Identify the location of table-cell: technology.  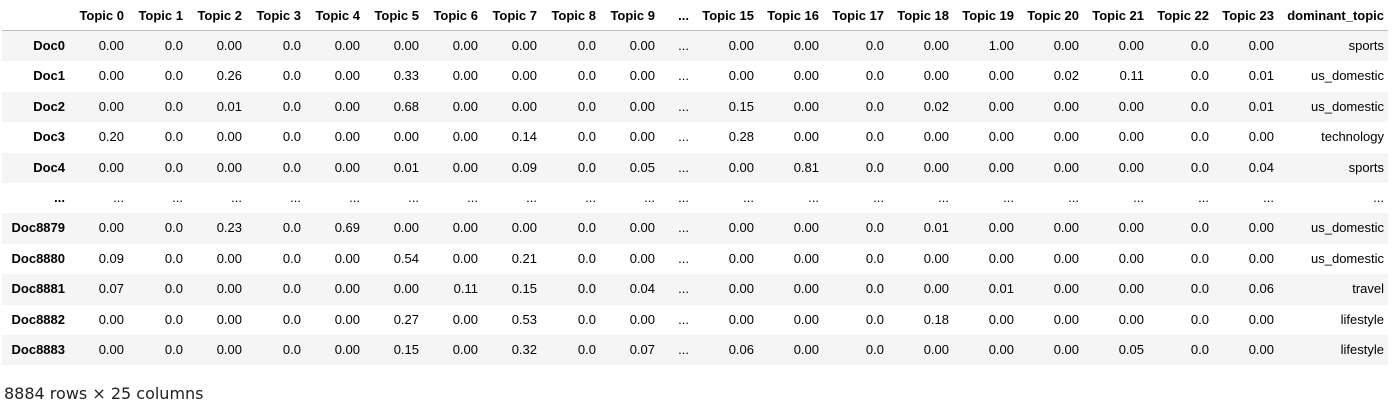
(1352, 137).